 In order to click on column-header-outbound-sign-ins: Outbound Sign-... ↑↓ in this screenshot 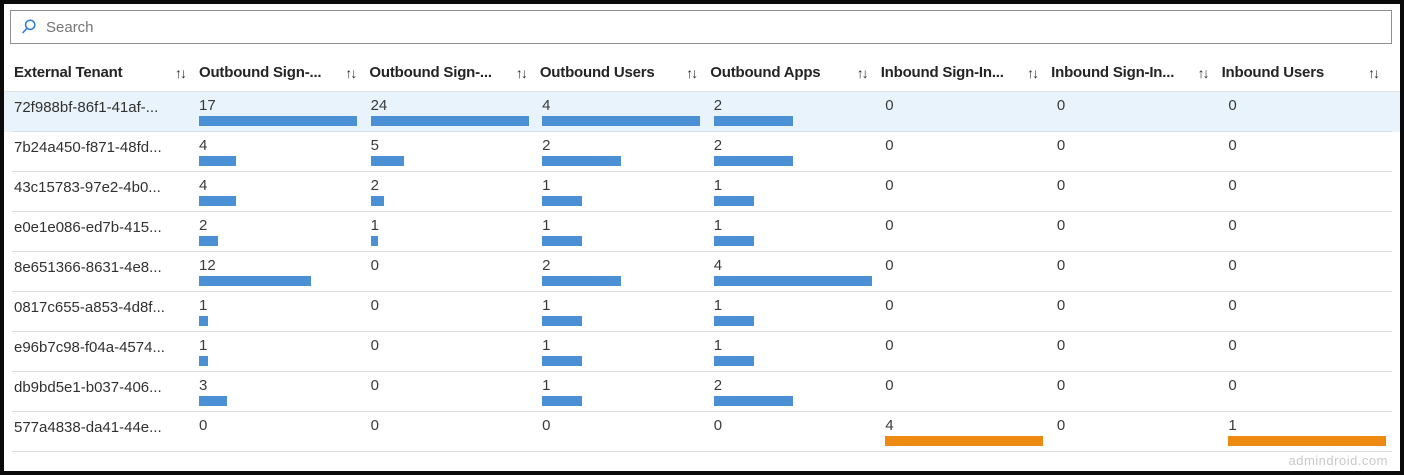, I will do `click(284, 72)`.